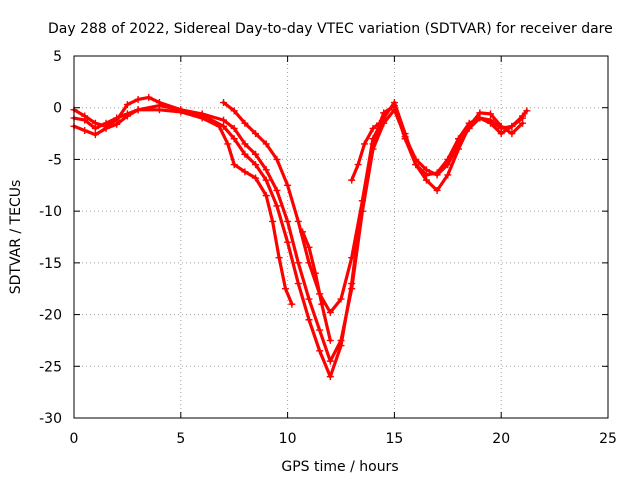 The image size is (640, 480). What do you see at coordinates (339, 467) in the screenshot?
I see `x-axis-label: GPS time / hours` at bounding box center [339, 467].